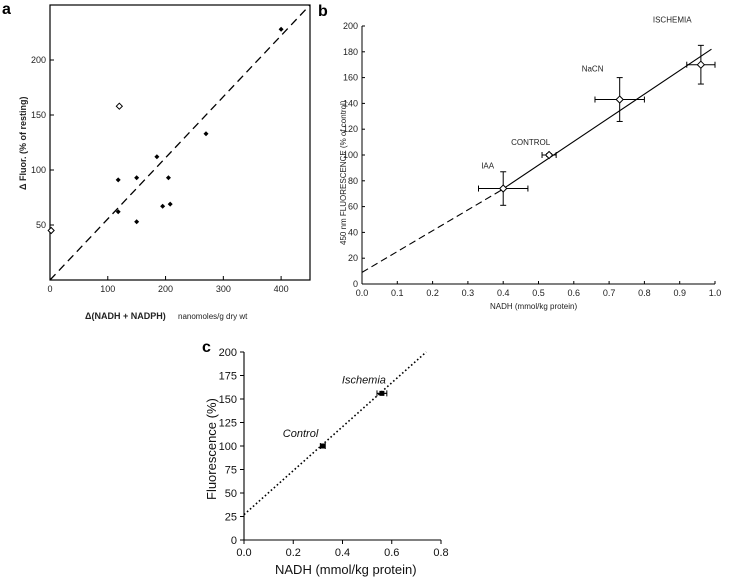  I want to click on panel-a-x-tick-label: 0, so click(49, 289).